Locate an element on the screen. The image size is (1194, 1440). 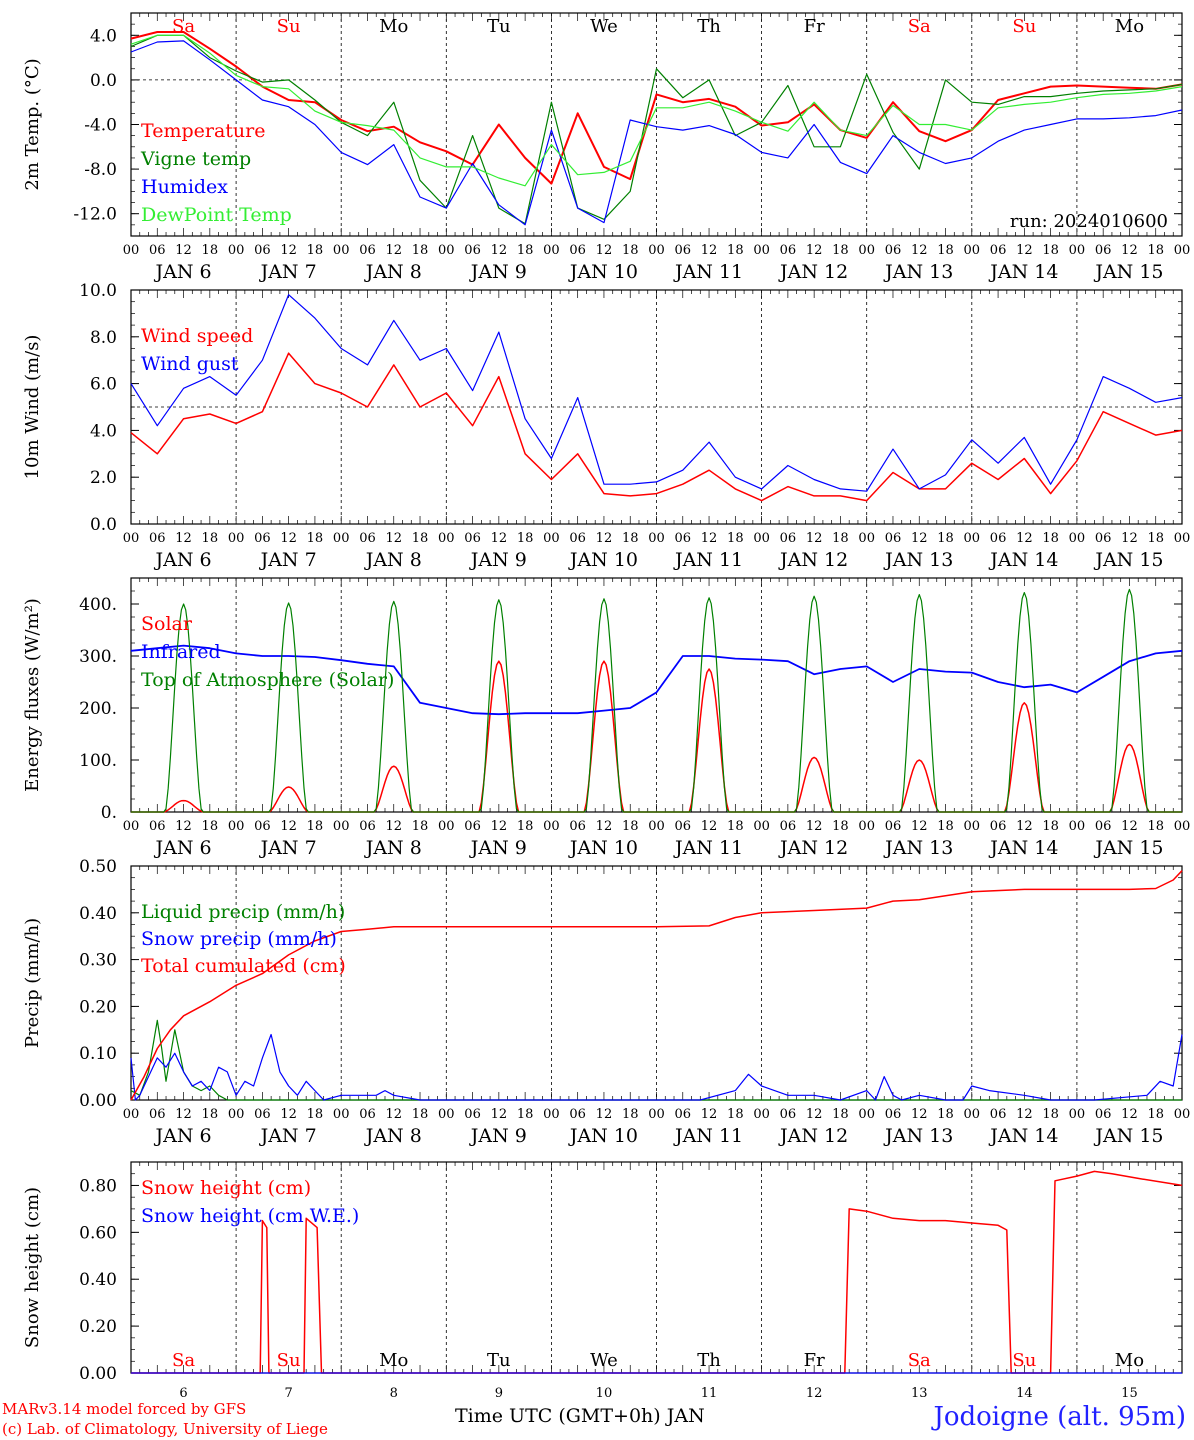
y-tick-label: 0.10 is located at coordinates (98, 1054).